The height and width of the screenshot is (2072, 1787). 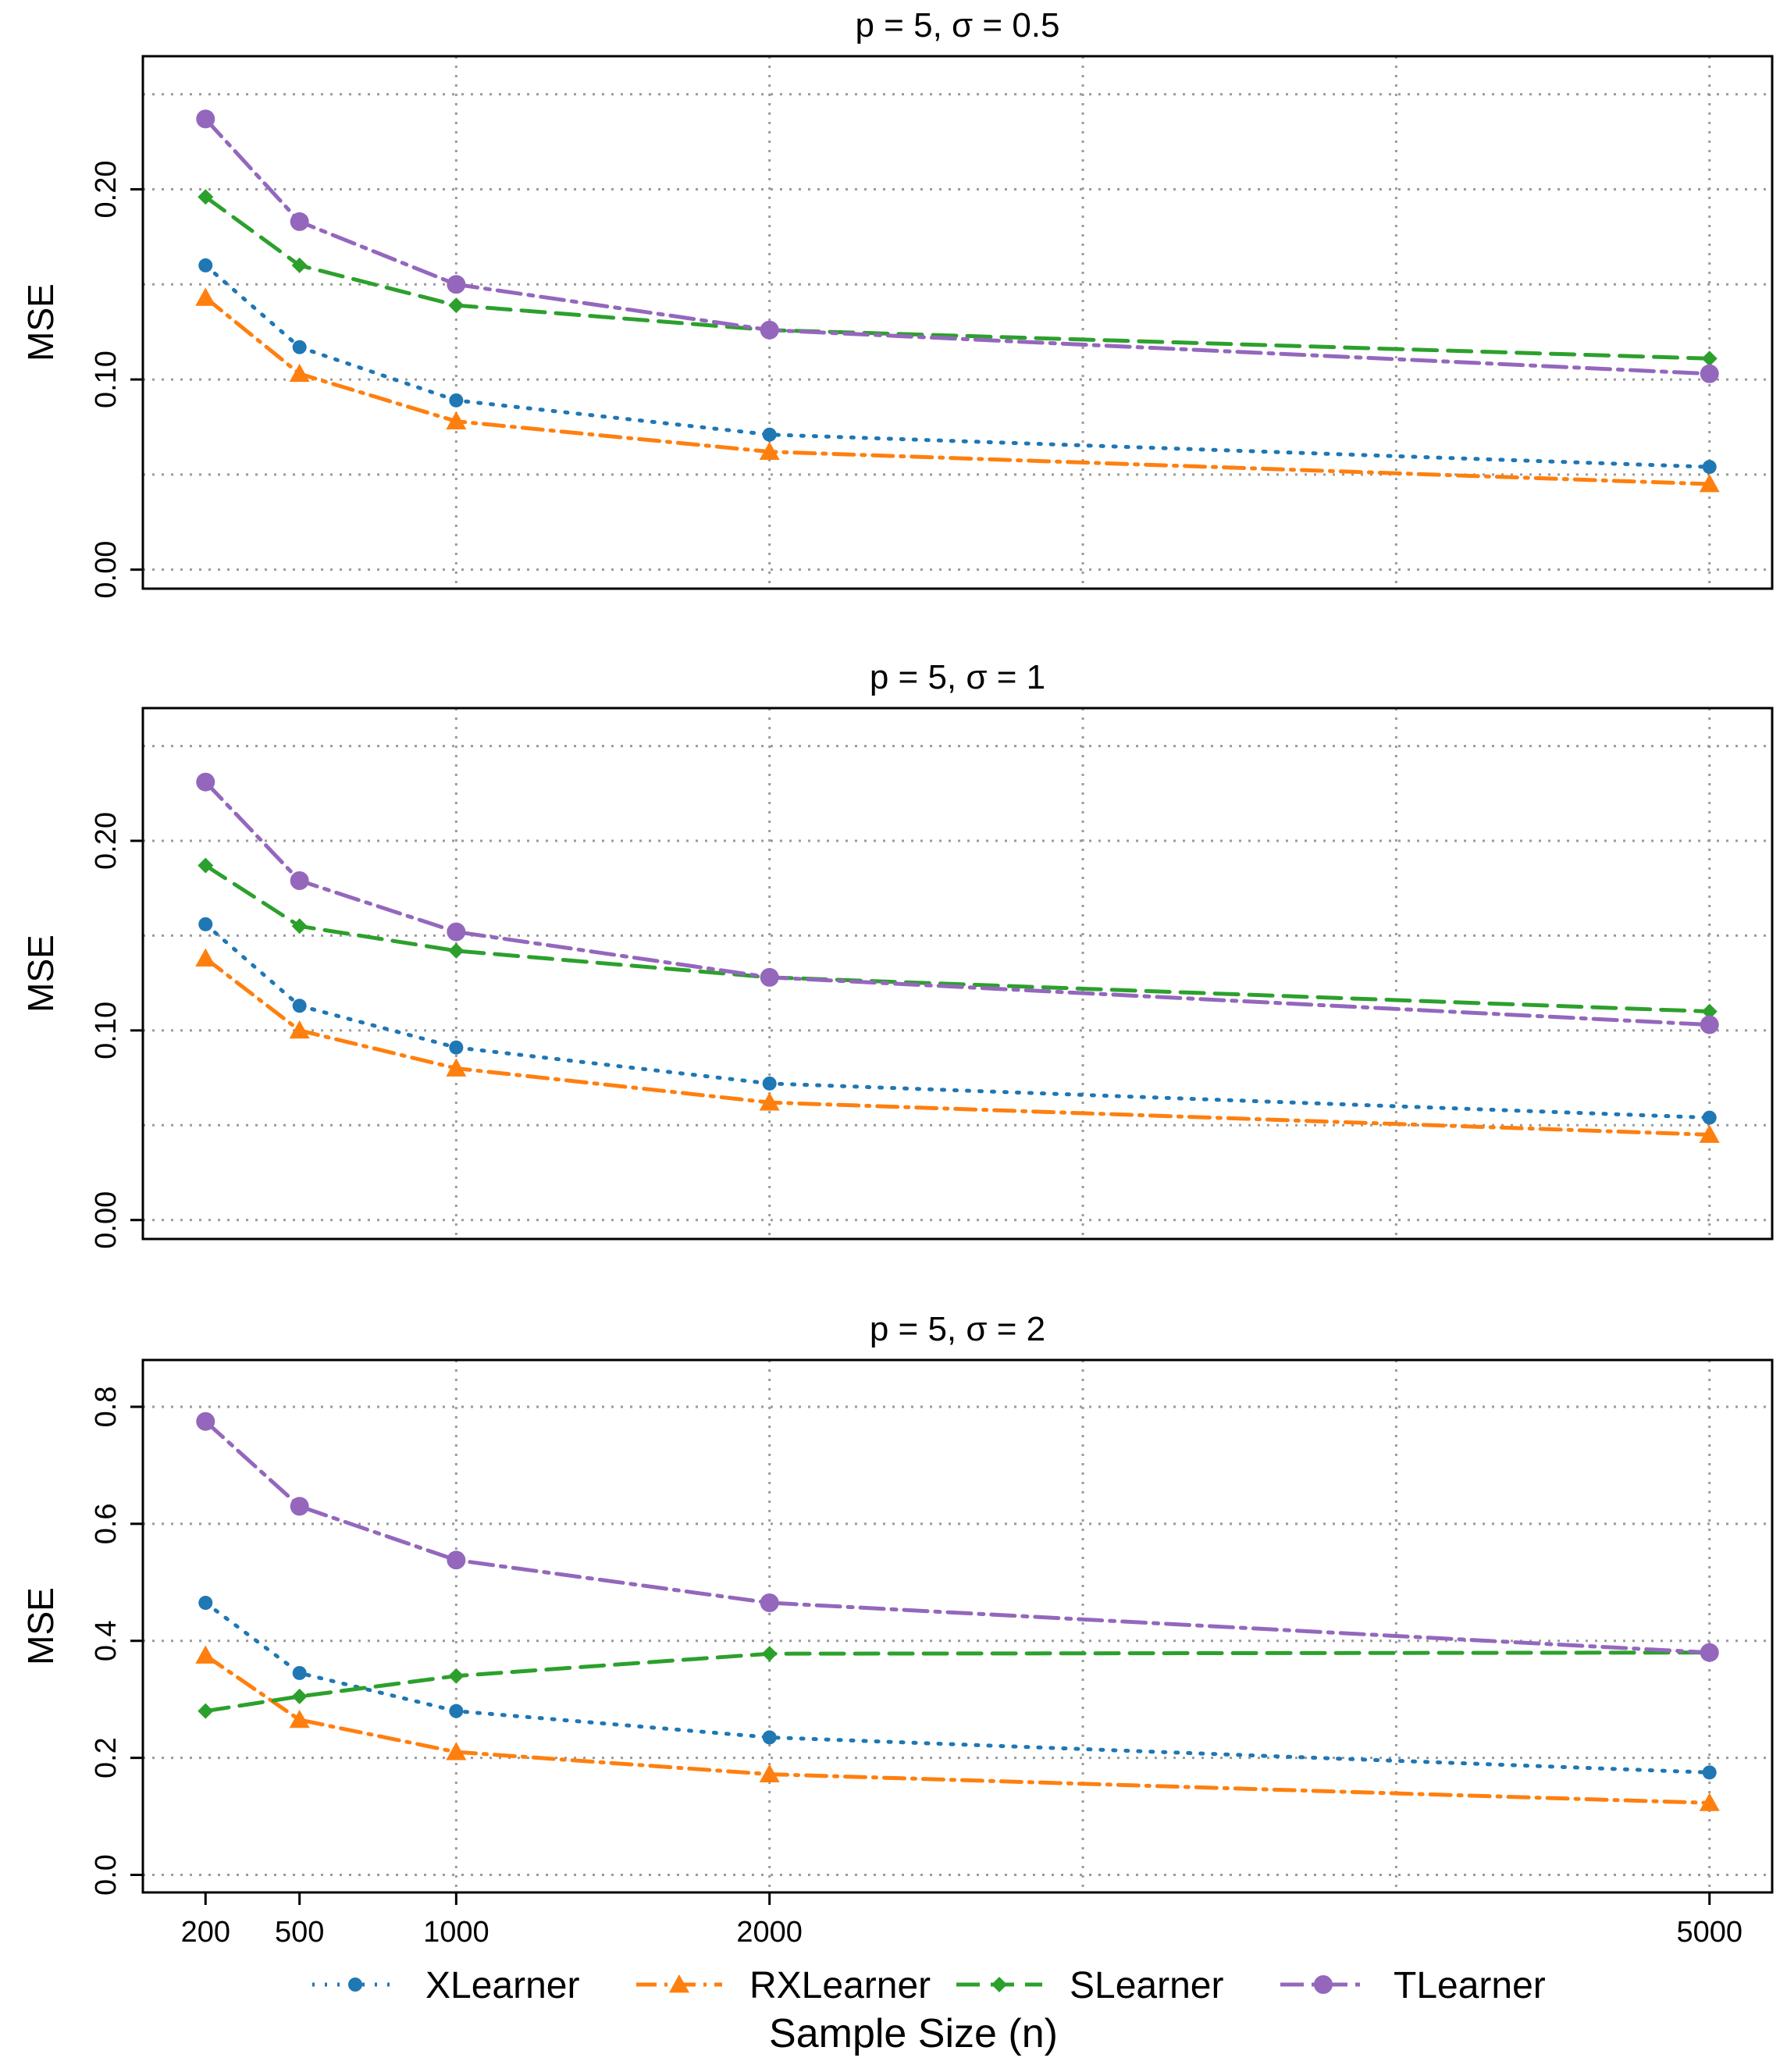 I want to click on x-tick-label: 2000, so click(x=770, y=1932).